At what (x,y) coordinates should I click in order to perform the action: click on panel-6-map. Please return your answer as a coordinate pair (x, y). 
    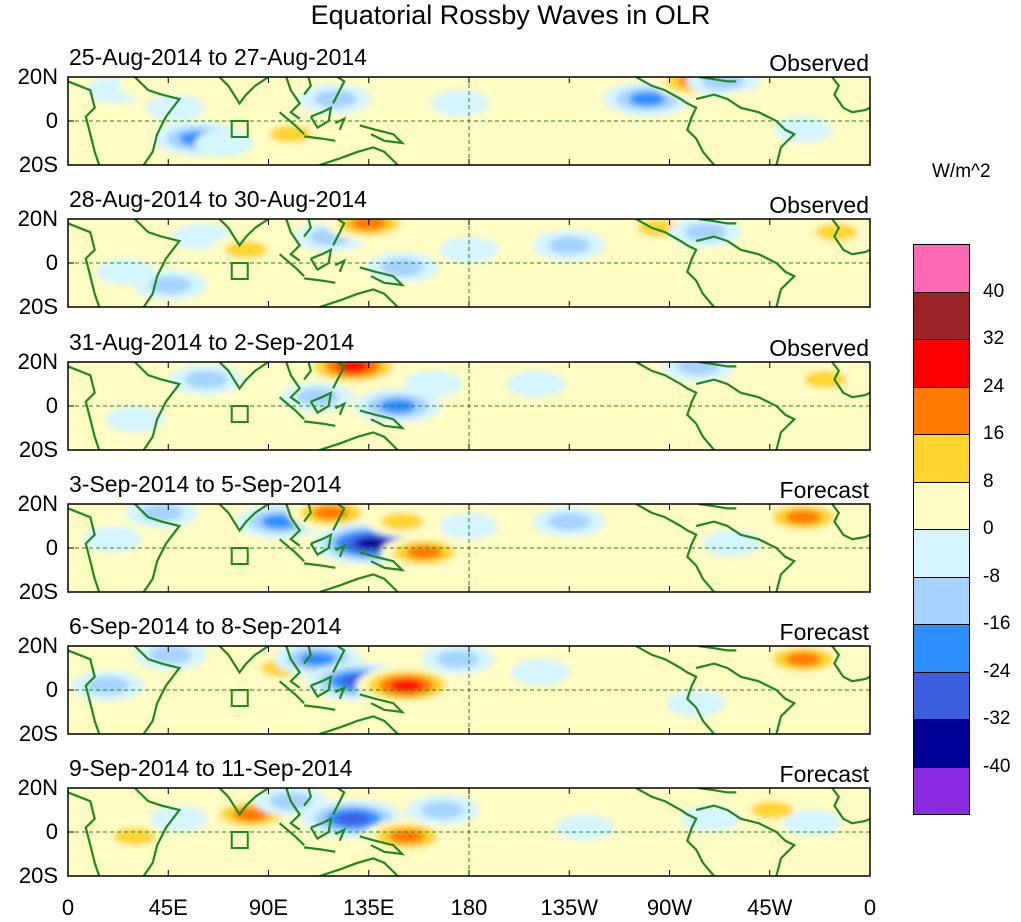
    Looking at the image, I should click on (469, 832).